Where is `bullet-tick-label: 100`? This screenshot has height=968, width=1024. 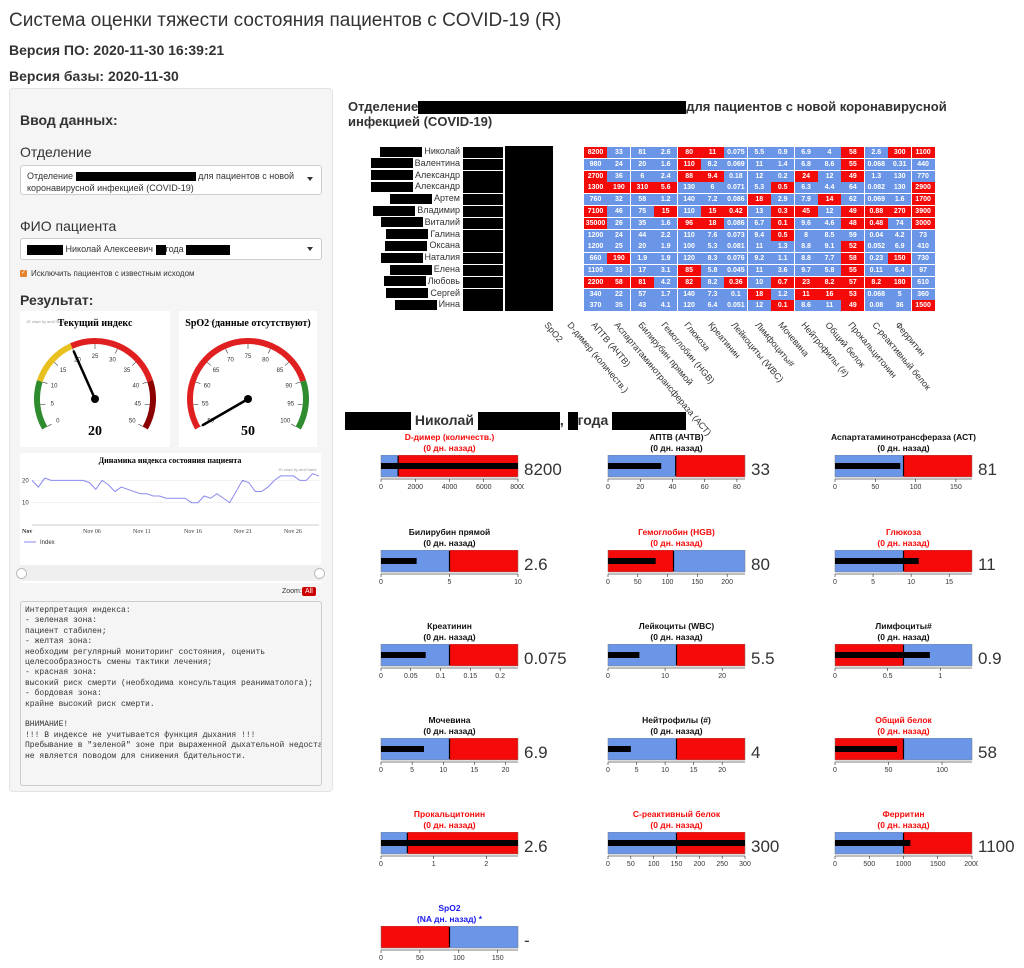 bullet-tick-label: 100 is located at coordinates (668, 582).